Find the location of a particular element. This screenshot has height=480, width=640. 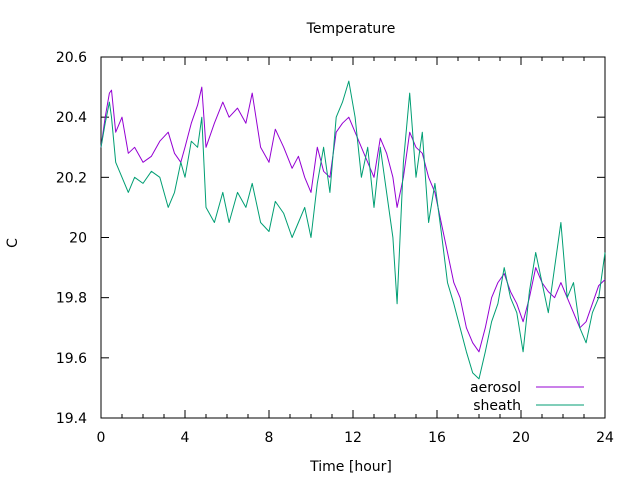

y-axis-label: C is located at coordinates (13, 243).